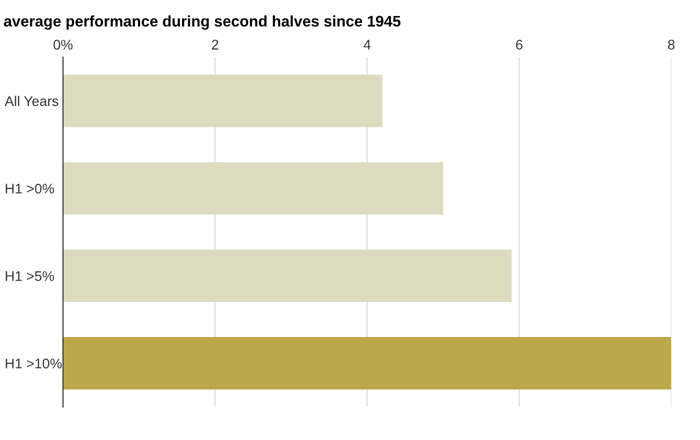 This screenshot has width=700, height=440. Describe the element at coordinates (30, 189) in the screenshot. I see `y-tick-label: H1 >0%` at that location.